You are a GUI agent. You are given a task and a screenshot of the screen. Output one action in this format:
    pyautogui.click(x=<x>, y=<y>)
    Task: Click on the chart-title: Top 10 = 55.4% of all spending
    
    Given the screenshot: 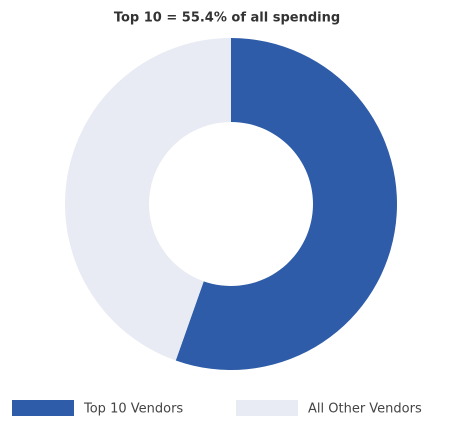 What is the action you would take?
    pyautogui.click(x=227, y=18)
    